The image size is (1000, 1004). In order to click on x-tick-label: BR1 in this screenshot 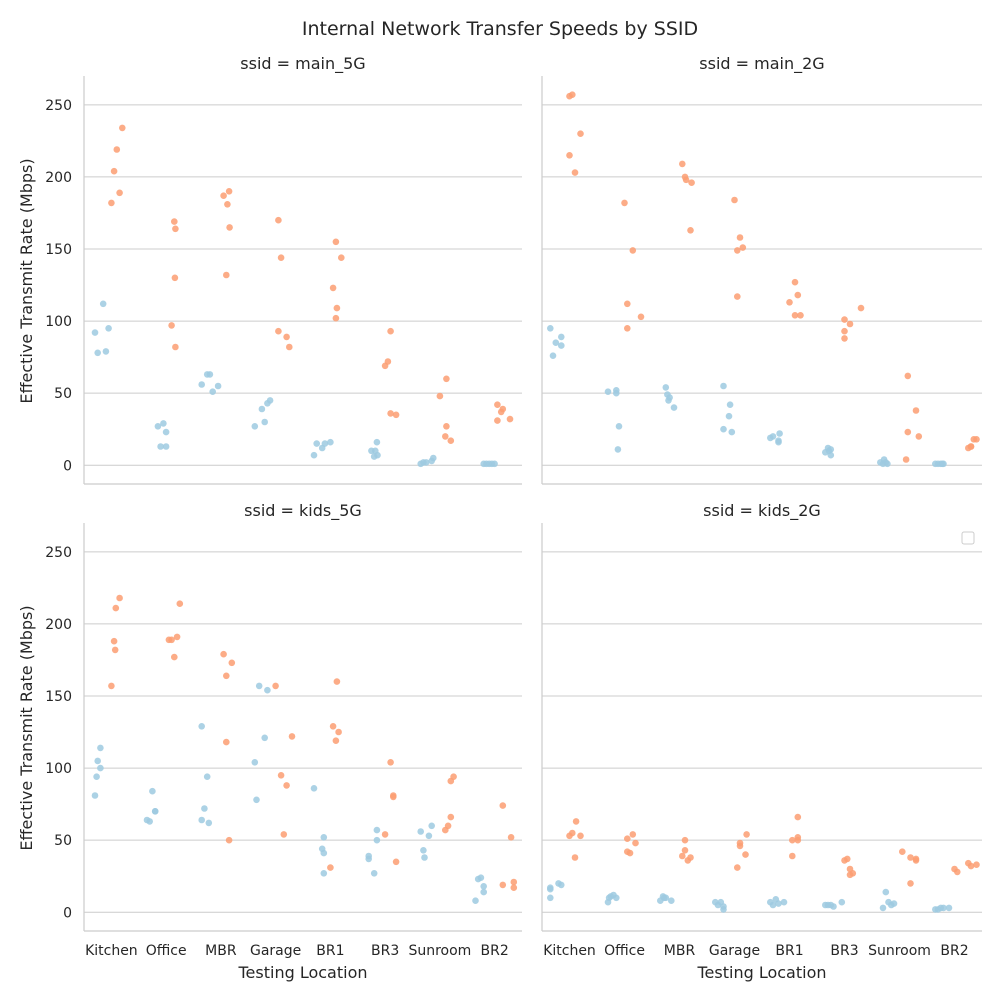, I will do `click(789, 951)`.